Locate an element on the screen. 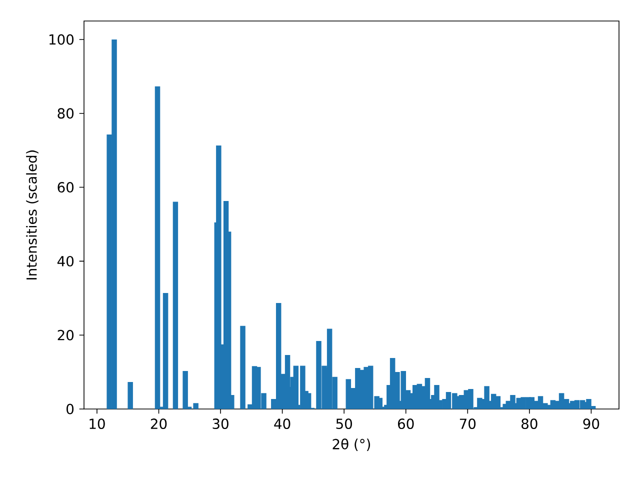 The width and height of the screenshot is (640, 480). y-axis-title: Intensities (scaled) is located at coordinates (32, 215).